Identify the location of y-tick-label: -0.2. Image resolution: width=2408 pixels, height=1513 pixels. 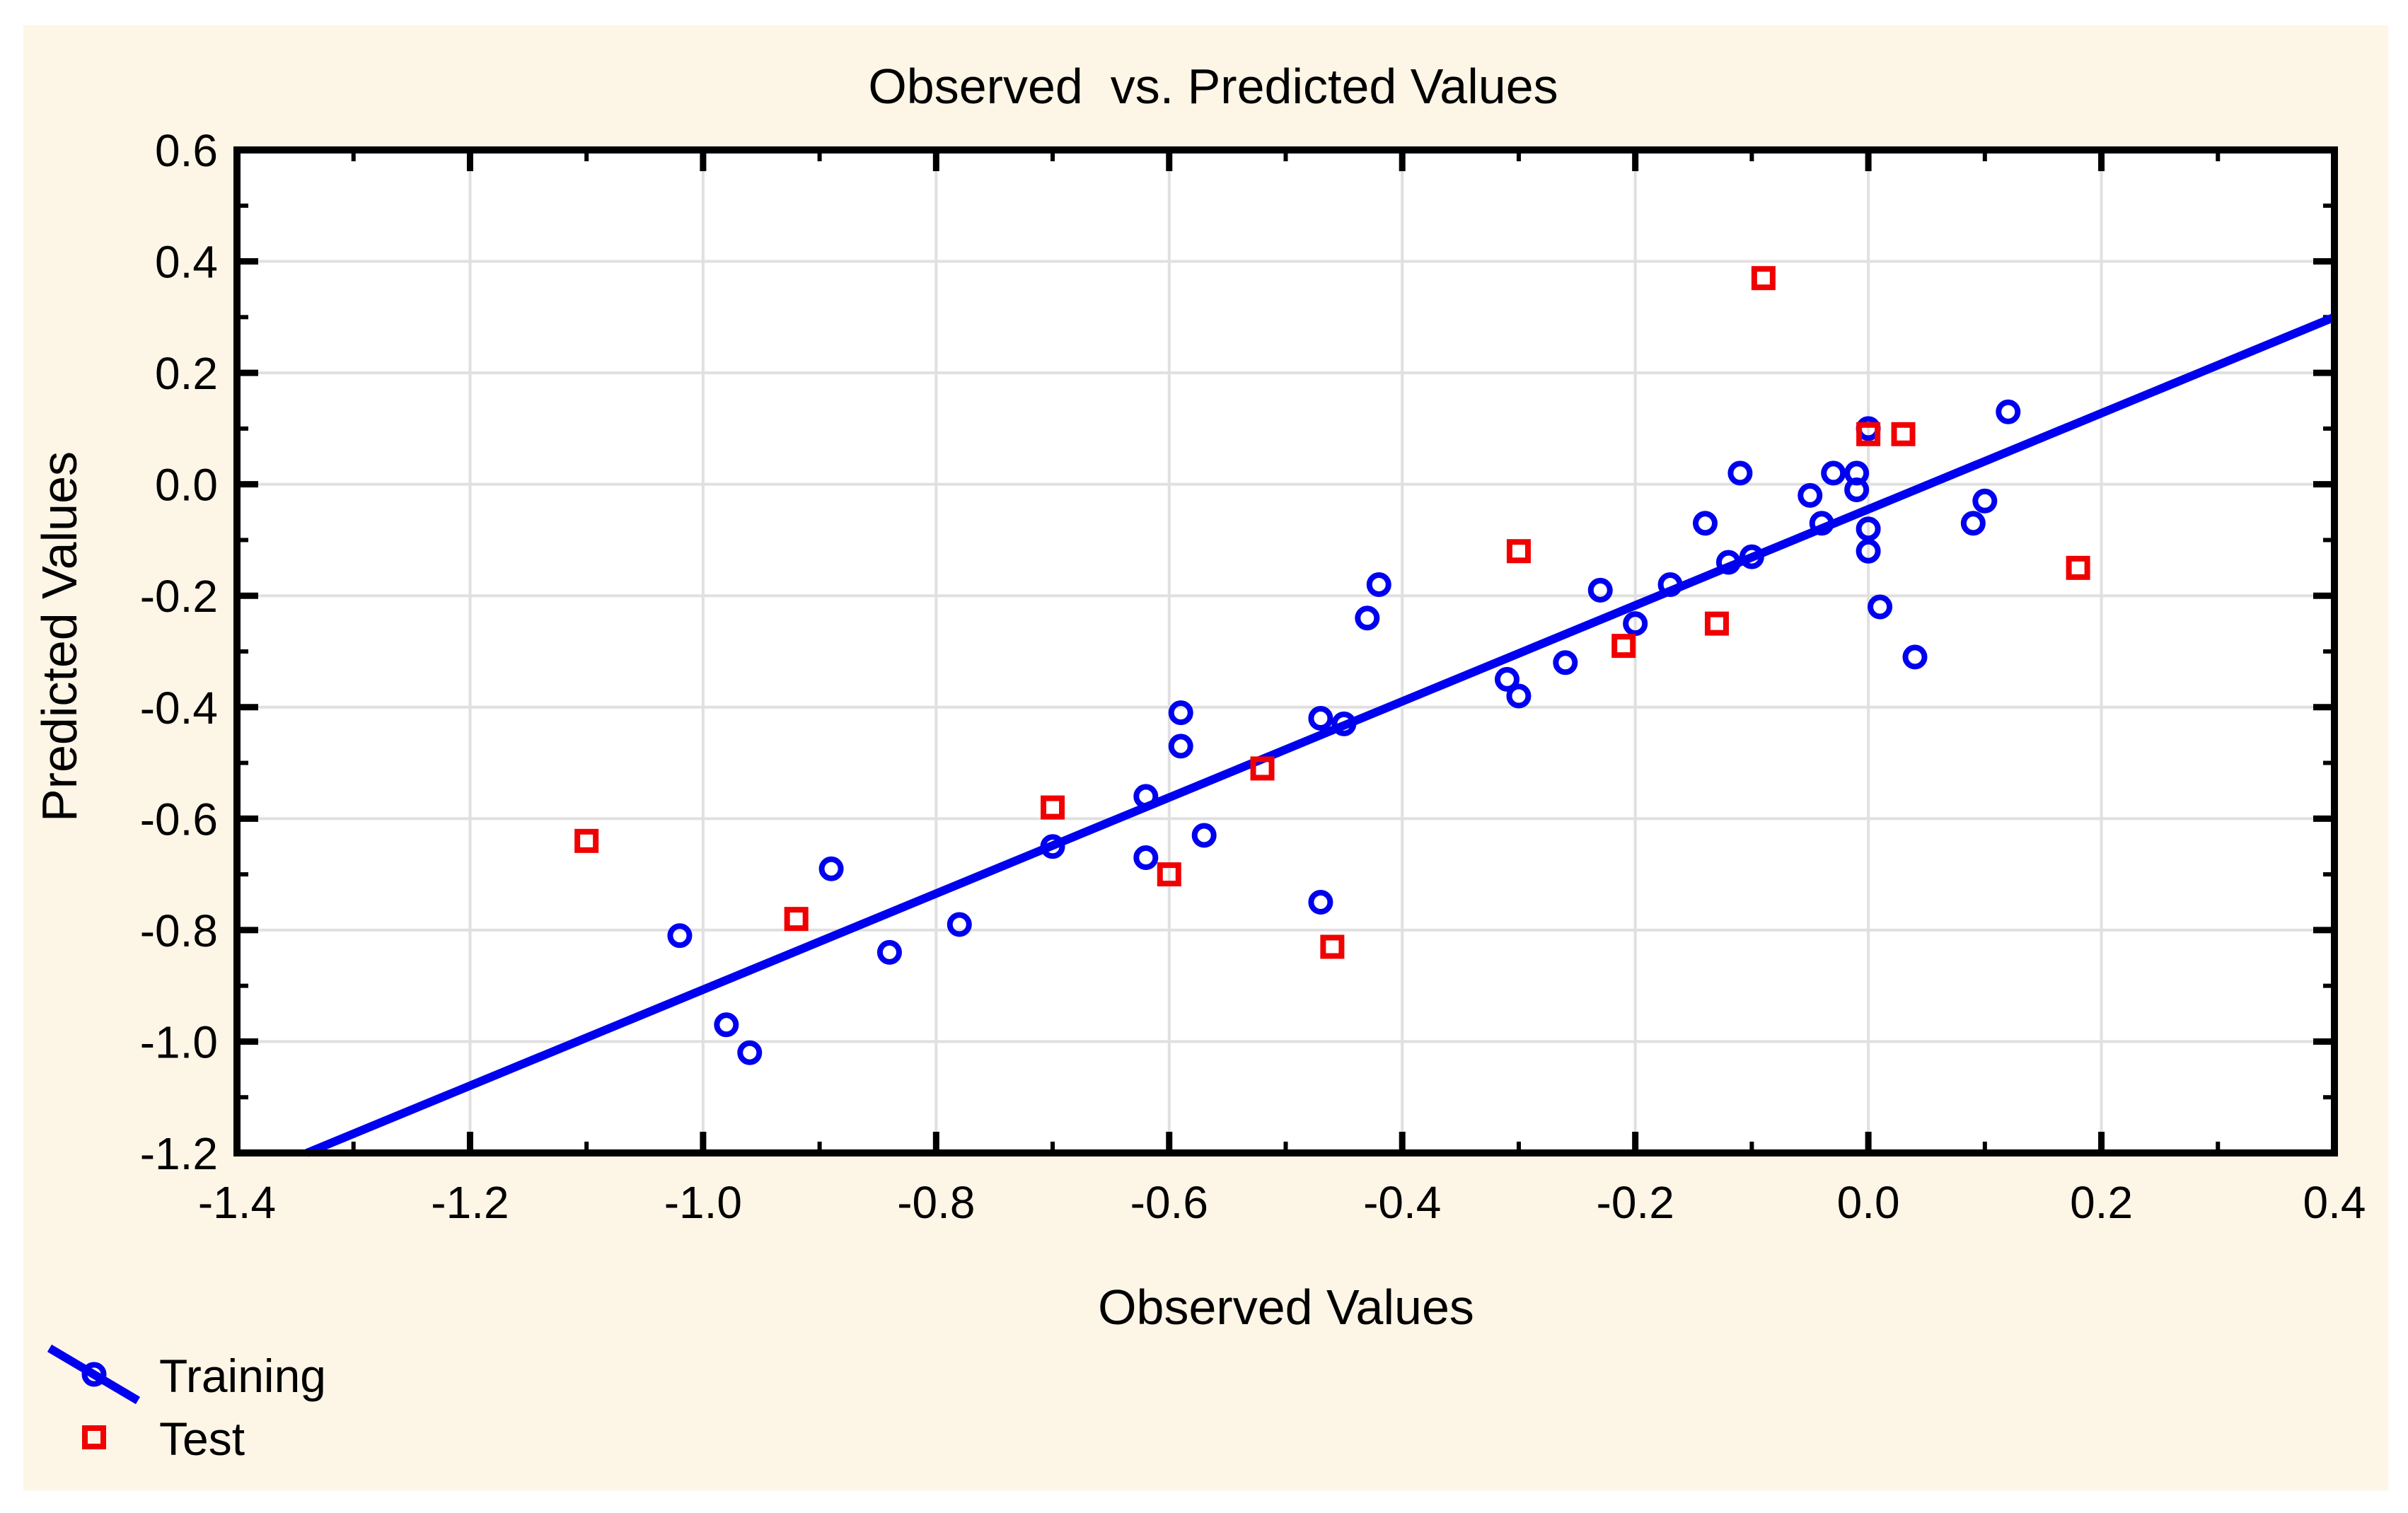
(179, 596).